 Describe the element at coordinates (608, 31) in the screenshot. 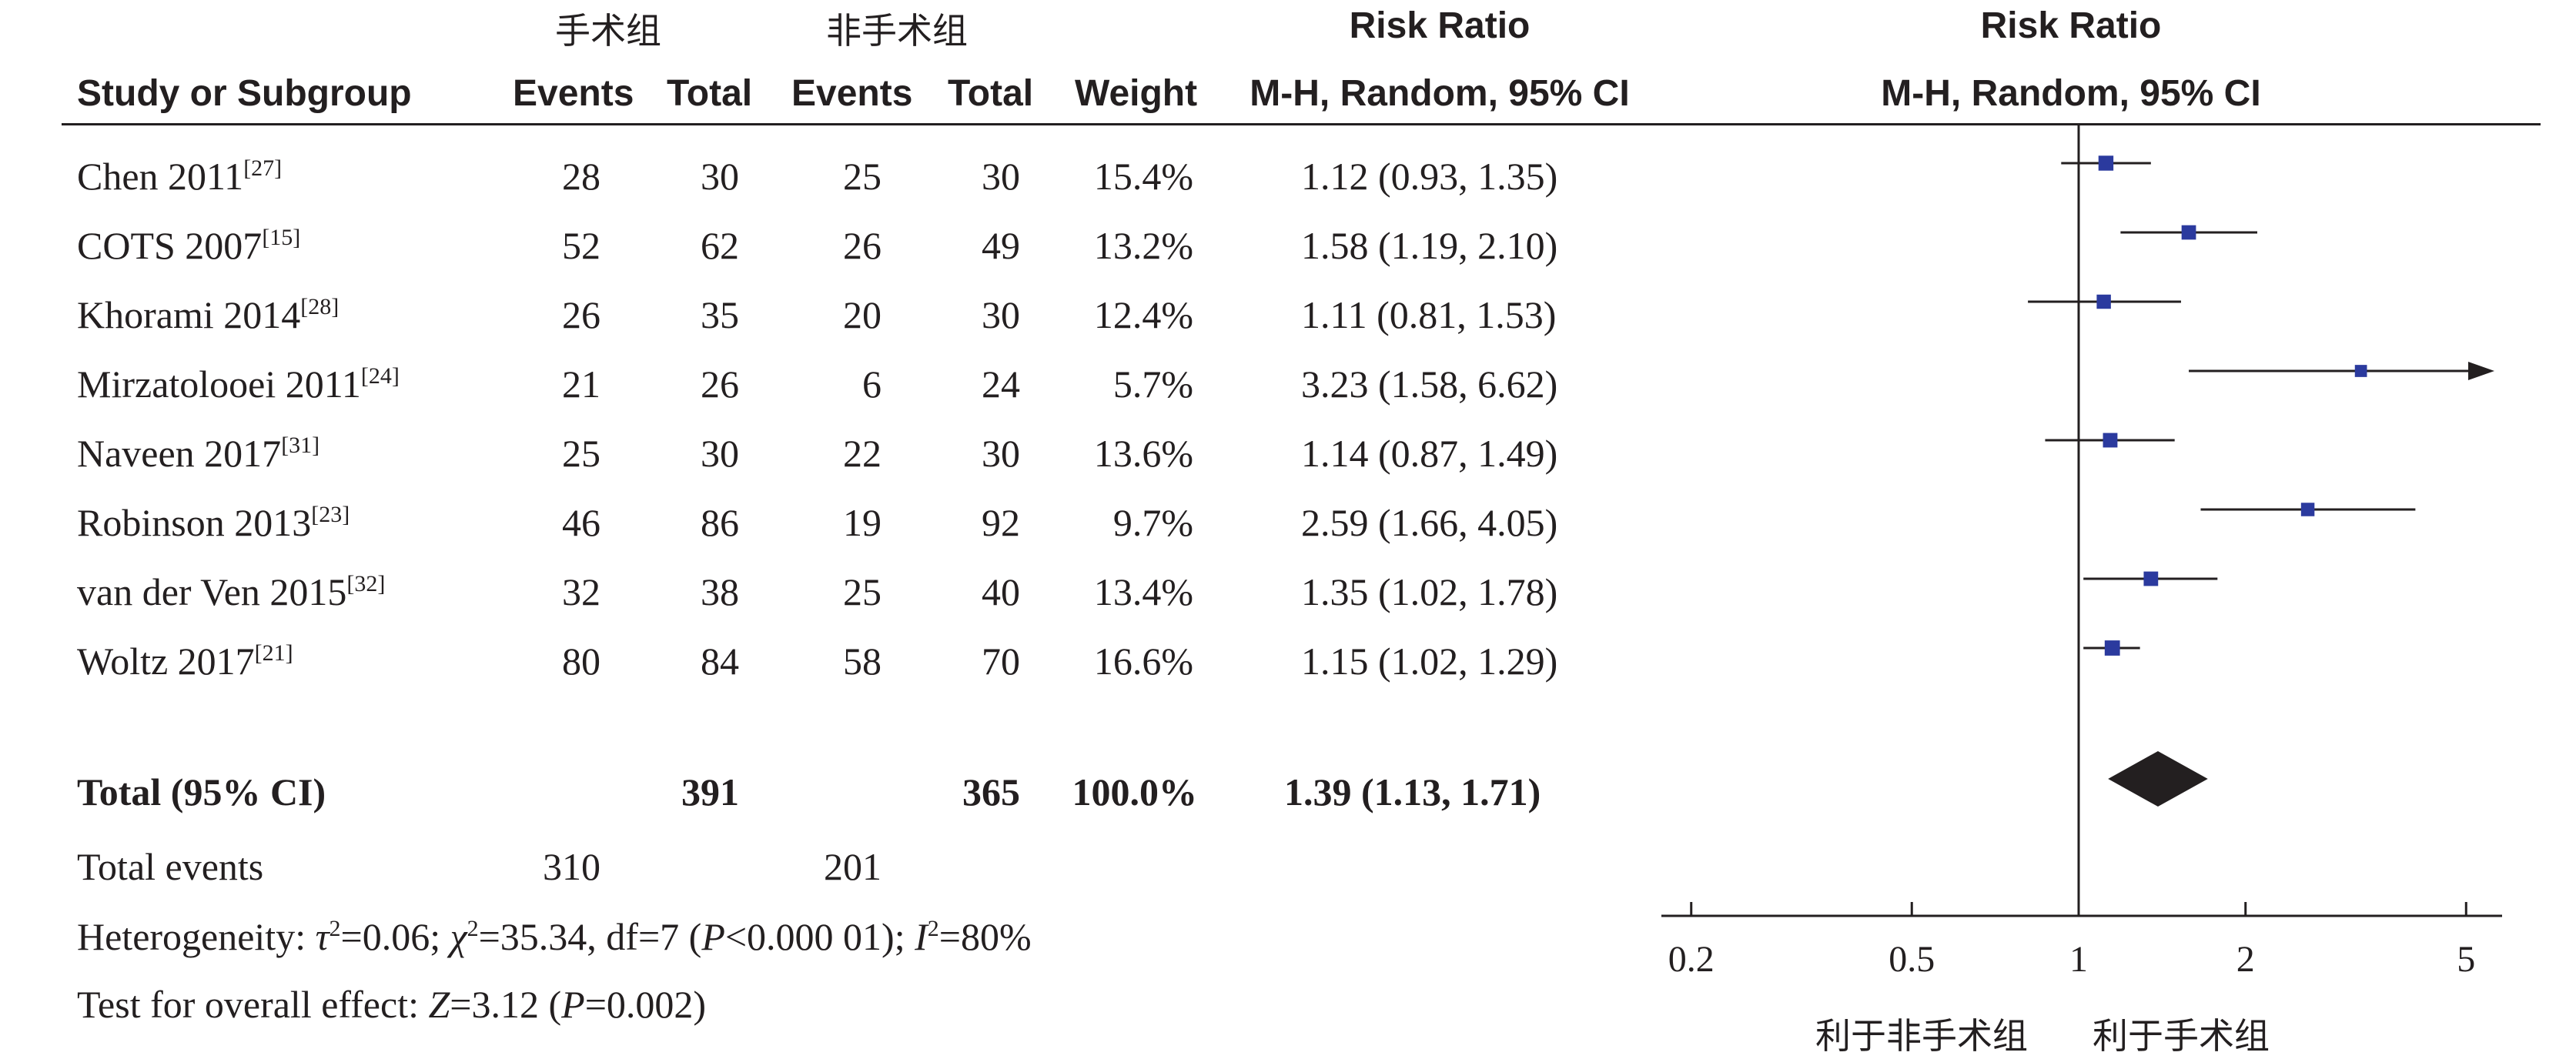

I see `experimental-group-title: 手术组` at that location.